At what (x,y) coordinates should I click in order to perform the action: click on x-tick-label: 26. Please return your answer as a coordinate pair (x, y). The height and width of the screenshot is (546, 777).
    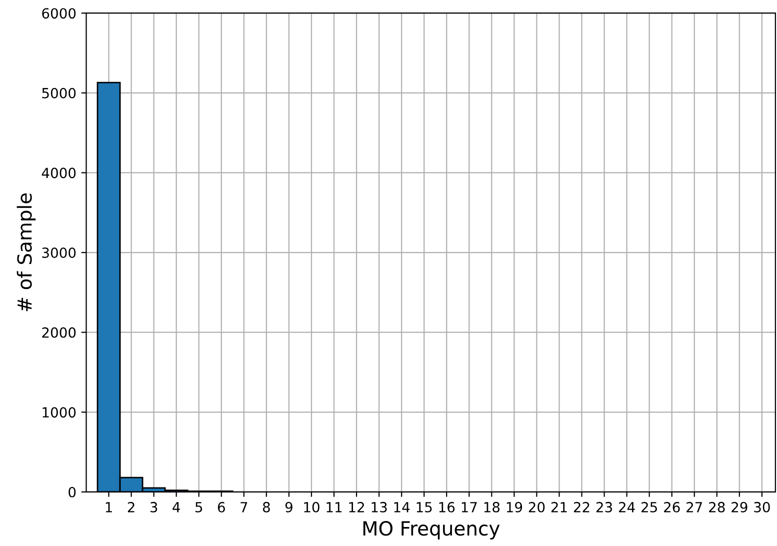
    Looking at the image, I should click on (672, 507).